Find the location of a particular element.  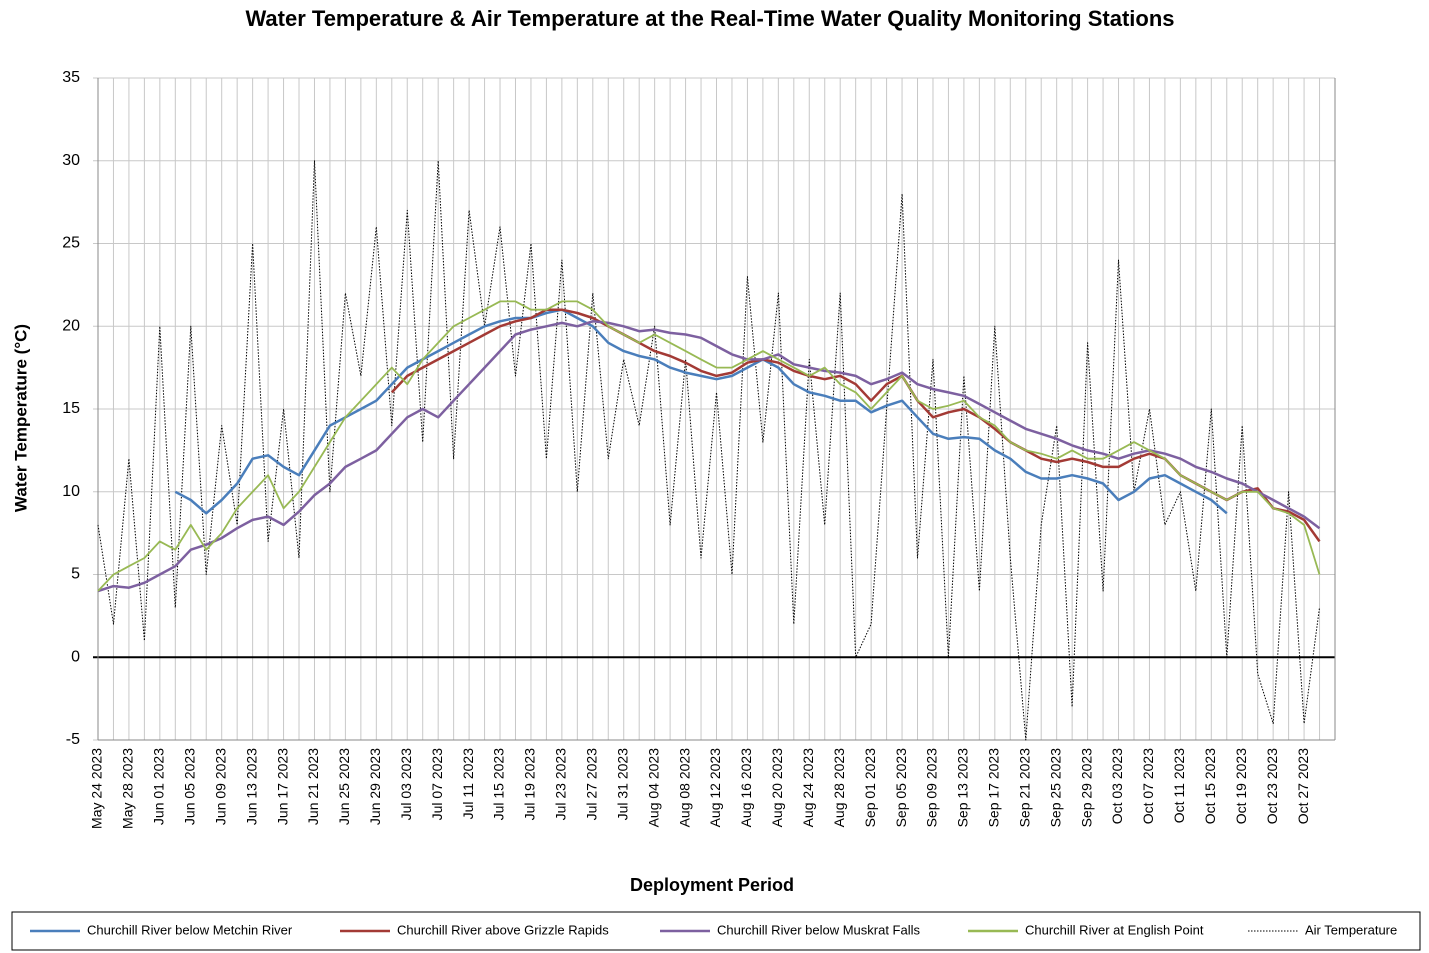

legend-label: Churchill River below Metchin River is located at coordinates (190, 929).